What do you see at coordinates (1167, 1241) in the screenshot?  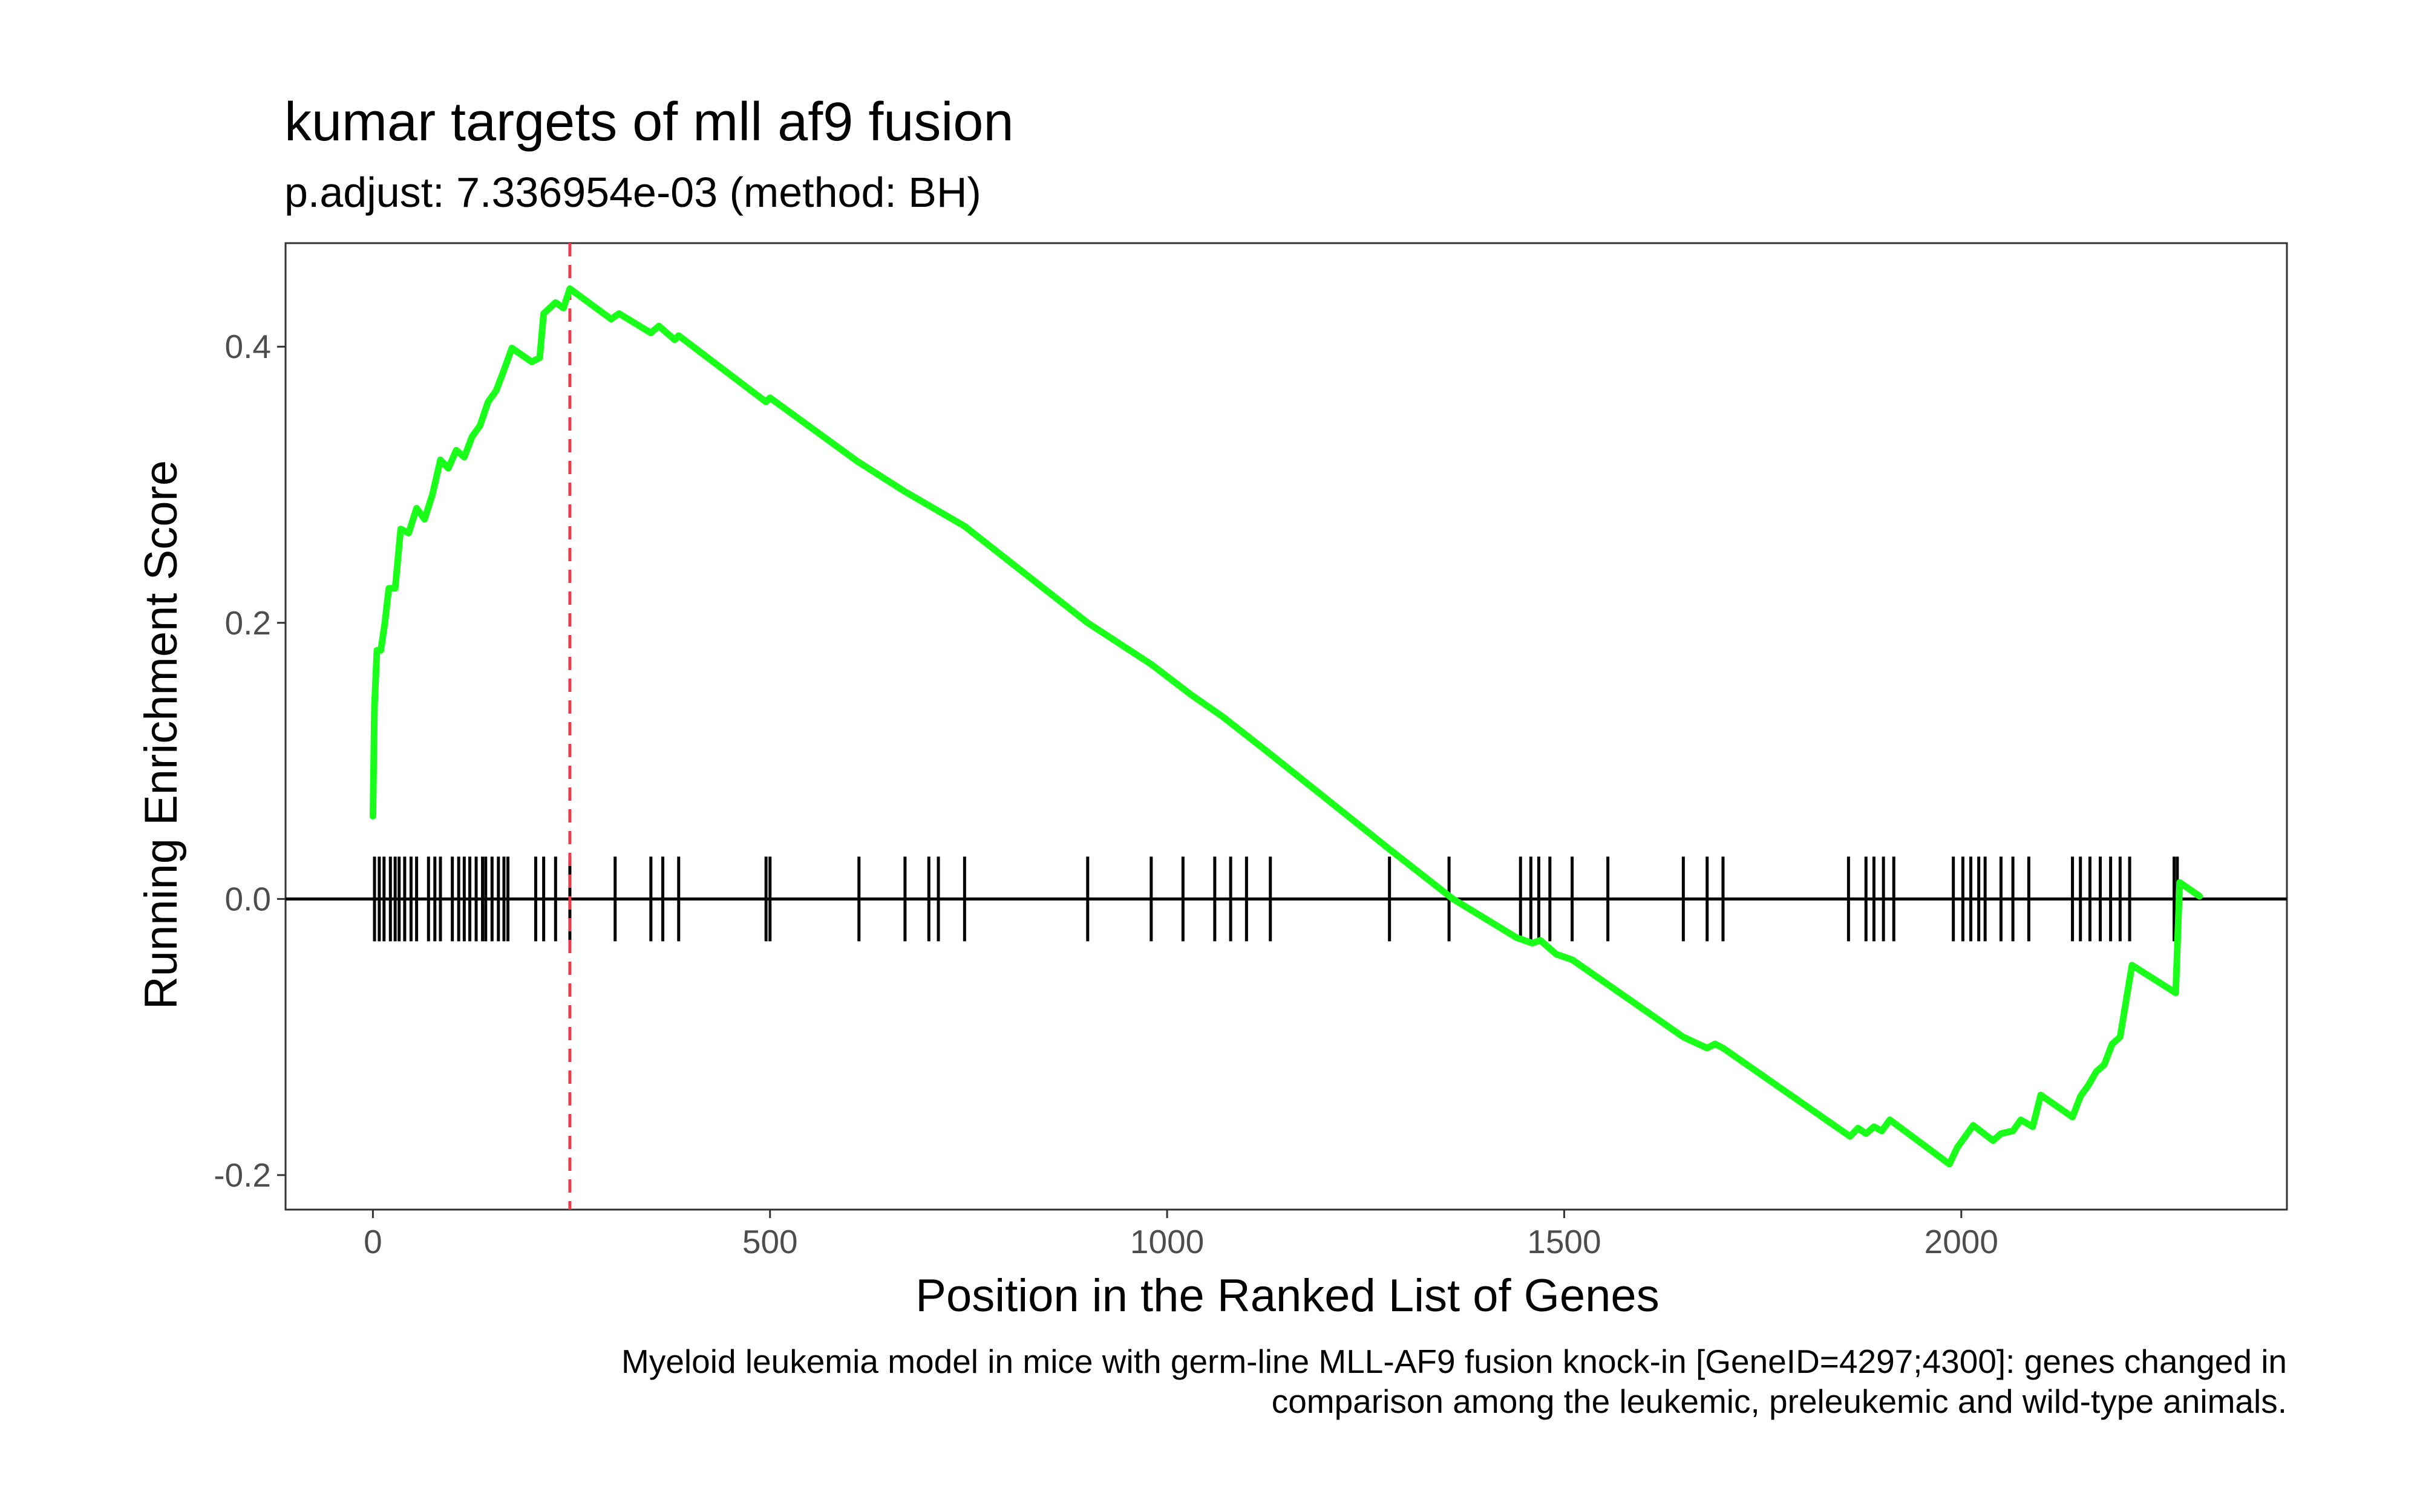 I see `x-tick-label: 1000` at bounding box center [1167, 1241].